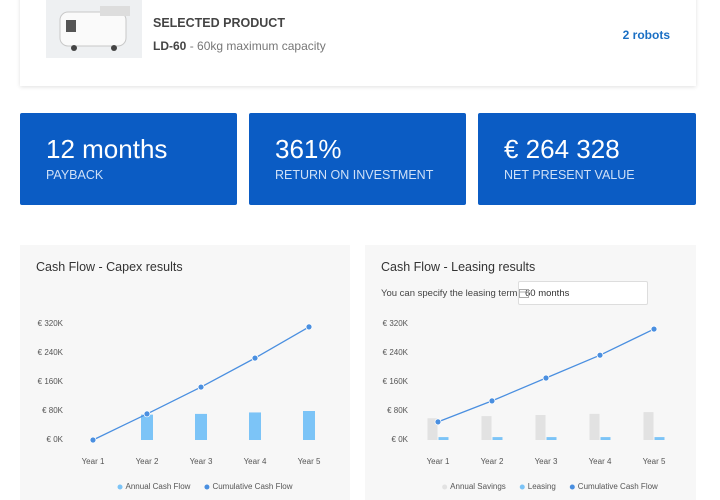  Describe the element at coordinates (542, 486) in the screenshot. I see `legend-label: Leasing` at that location.